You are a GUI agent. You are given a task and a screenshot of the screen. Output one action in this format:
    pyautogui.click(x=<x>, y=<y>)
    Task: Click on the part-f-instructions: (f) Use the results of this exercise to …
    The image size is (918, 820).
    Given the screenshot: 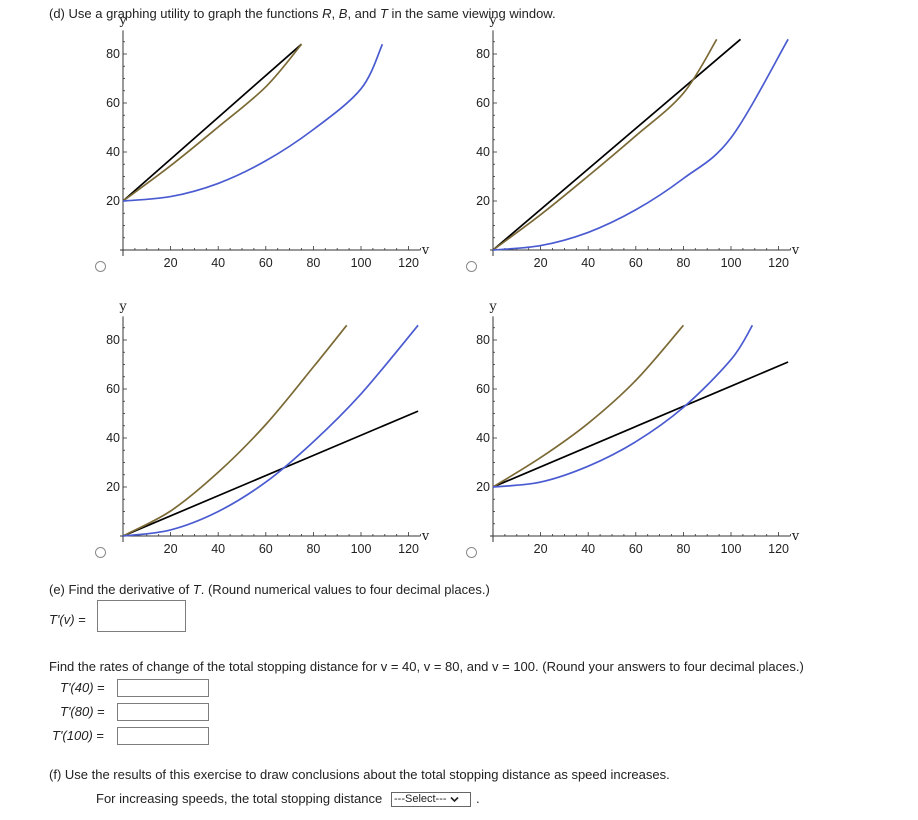 What is the action you would take?
    pyautogui.click(x=359, y=774)
    